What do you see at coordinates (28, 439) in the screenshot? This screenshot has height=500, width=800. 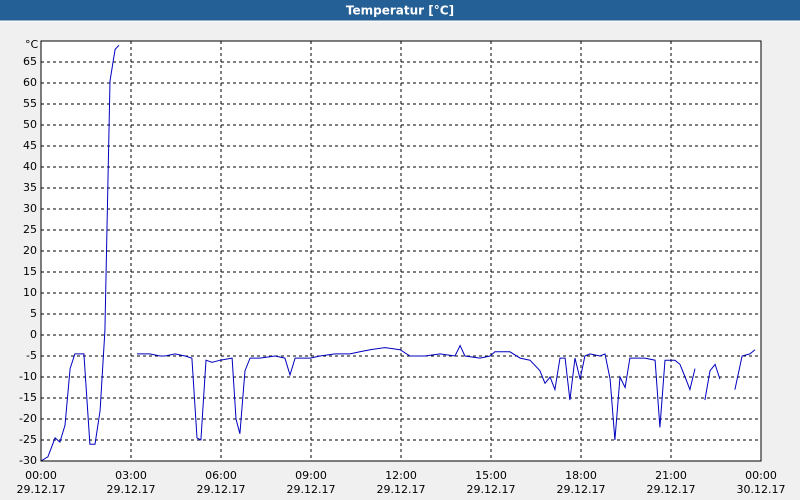 I see `y-tick-label: -25` at bounding box center [28, 439].